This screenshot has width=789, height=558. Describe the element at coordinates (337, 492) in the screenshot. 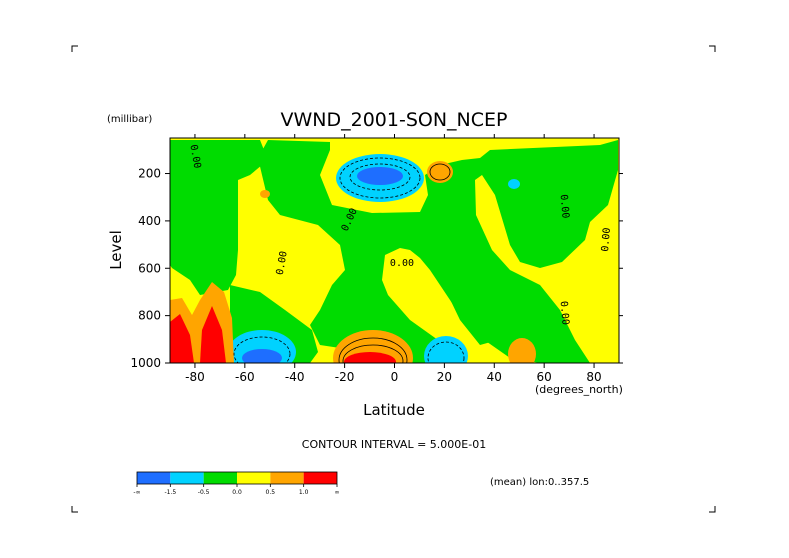

I see `colorbar-label: ∞` at that location.